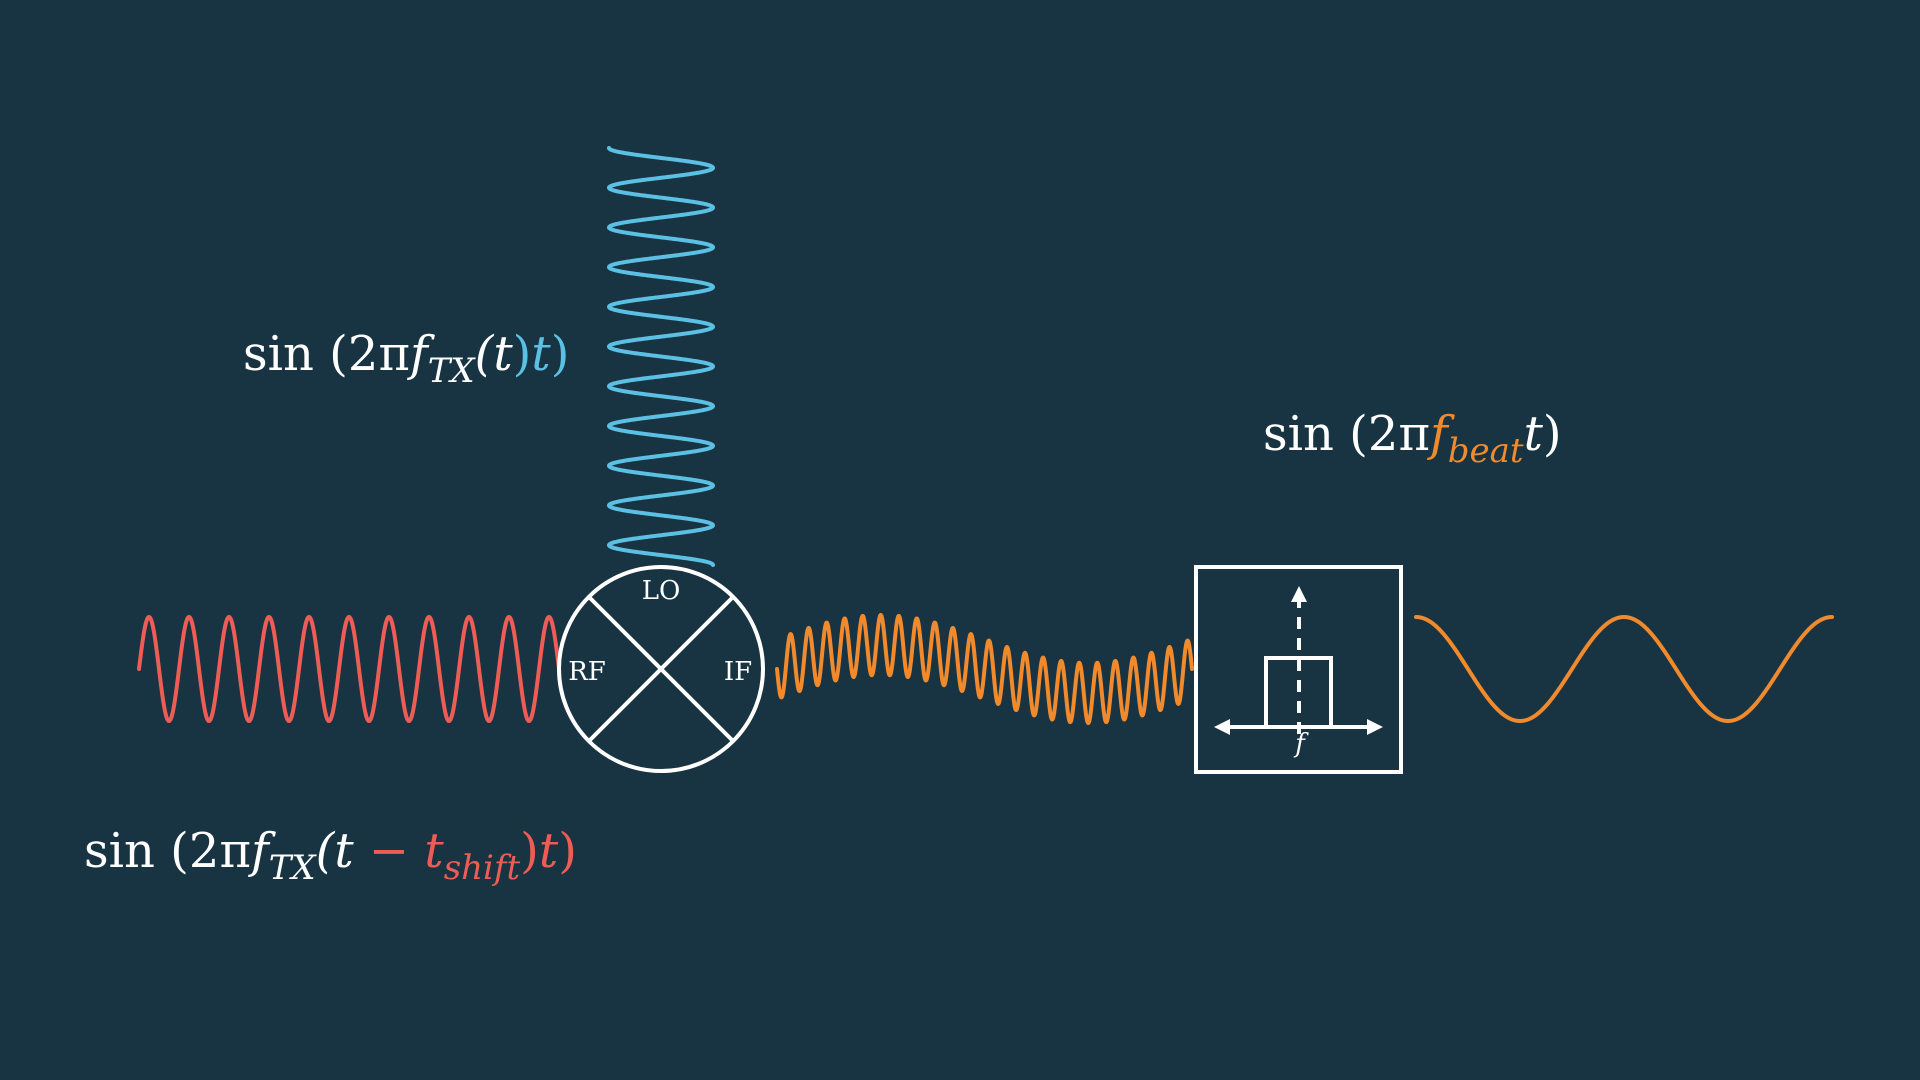  I want to click on rf-eq-sub-tx: TX, so click(292, 868).